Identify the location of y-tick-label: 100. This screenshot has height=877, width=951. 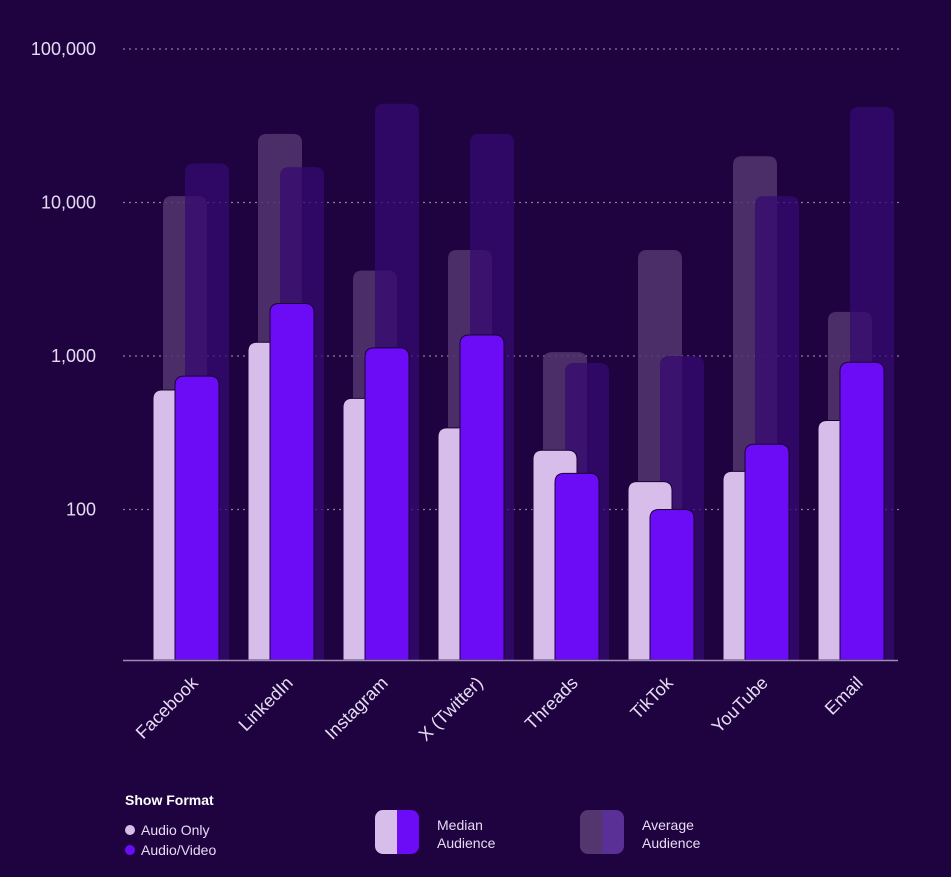
(81, 510).